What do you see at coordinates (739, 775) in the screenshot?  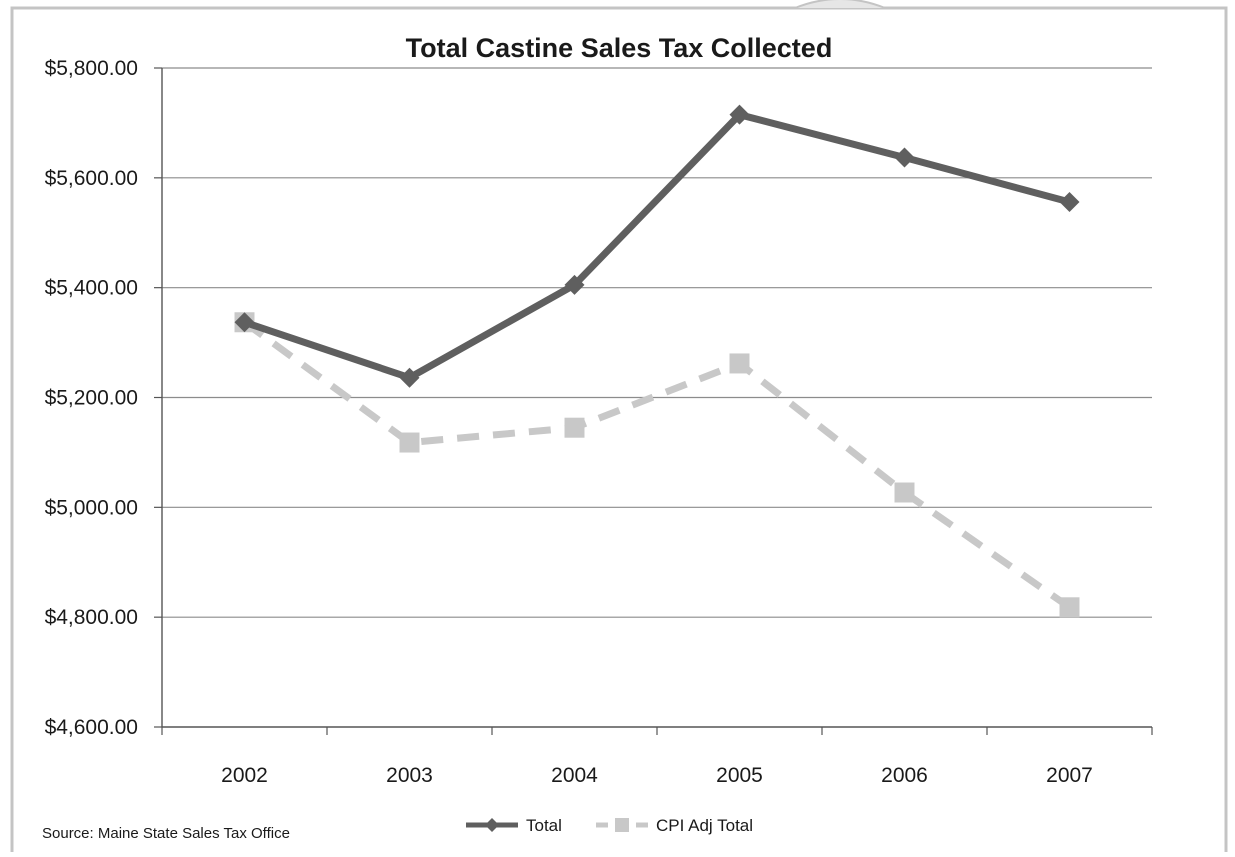 I see `x-tick-label-2005: 2005` at bounding box center [739, 775].